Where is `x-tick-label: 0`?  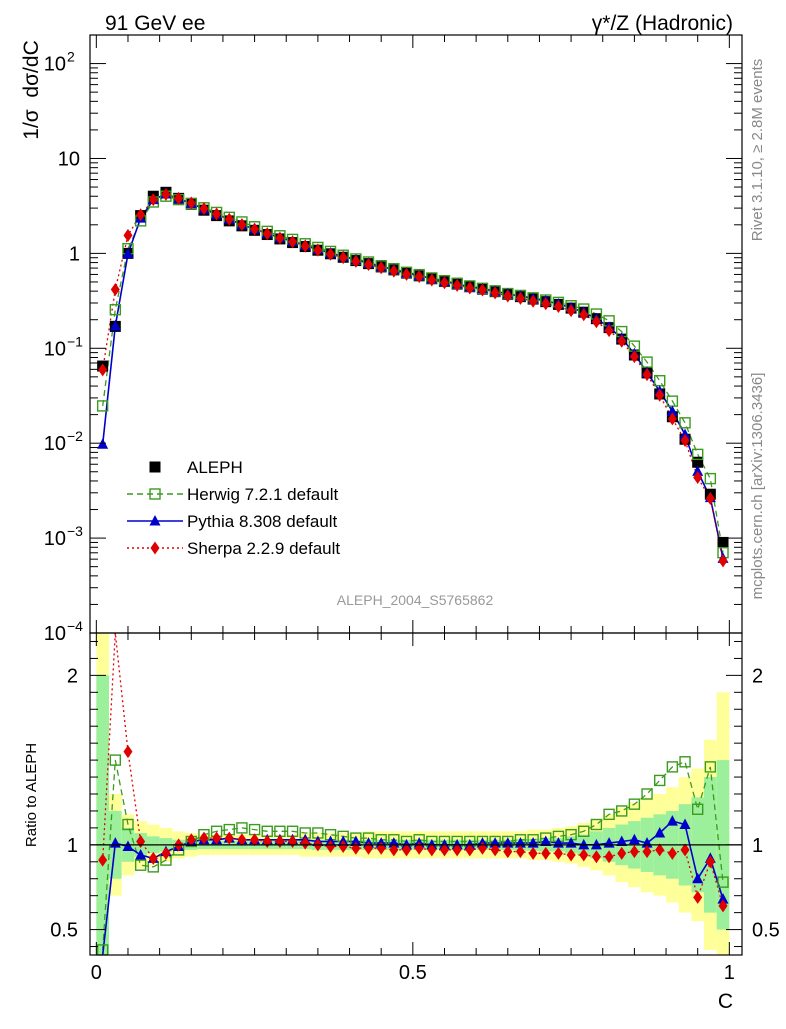
x-tick-label: 0 is located at coordinates (96, 973).